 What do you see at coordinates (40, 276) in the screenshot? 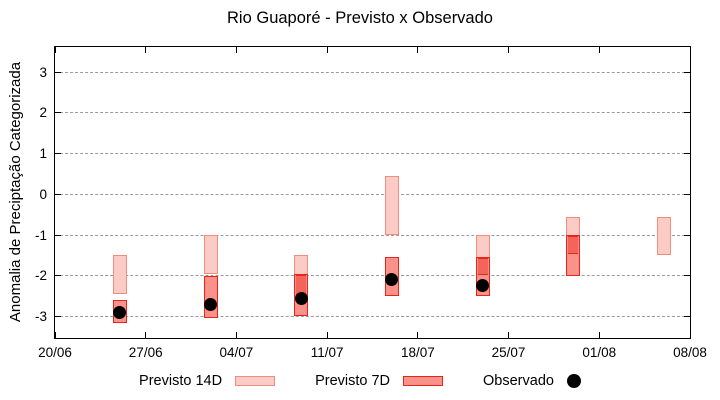
I see `y-tick-label: -2` at bounding box center [40, 276].